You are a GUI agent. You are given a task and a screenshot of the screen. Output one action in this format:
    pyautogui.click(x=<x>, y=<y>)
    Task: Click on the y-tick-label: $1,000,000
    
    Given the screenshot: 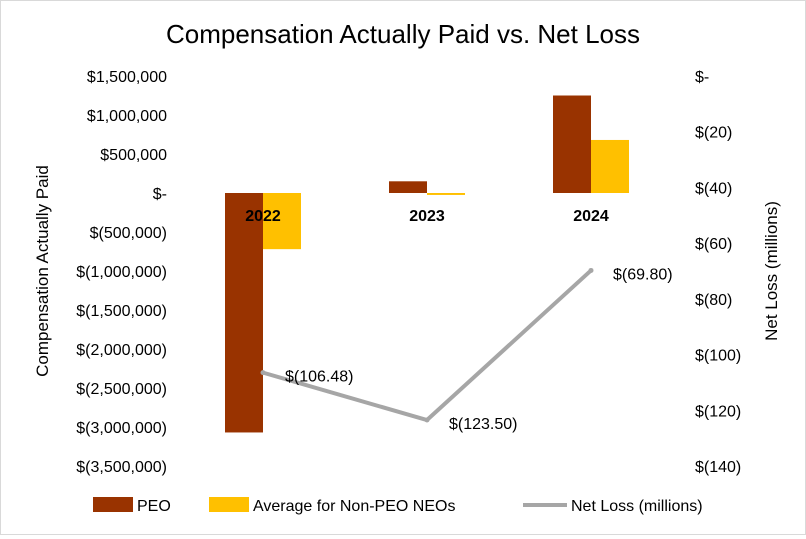 What is the action you would take?
    pyautogui.click(x=127, y=116)
    